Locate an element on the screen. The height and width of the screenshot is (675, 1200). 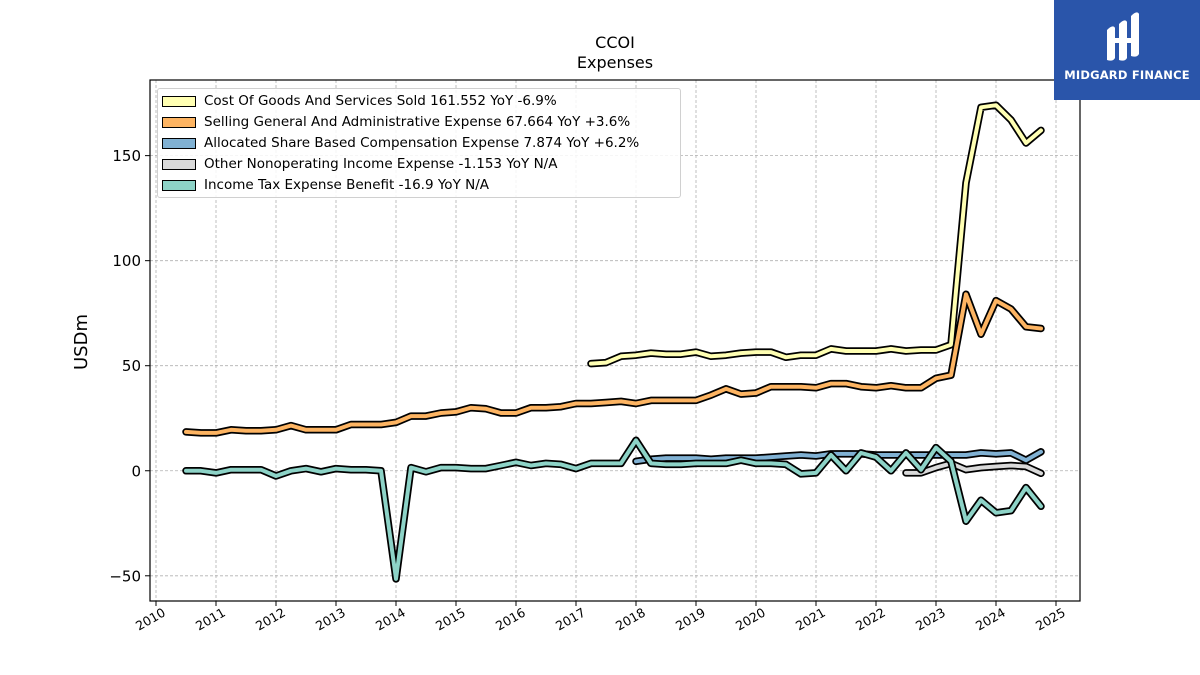
y-axis: −50 0 50 100 150 is located at coordinates (129, 366).